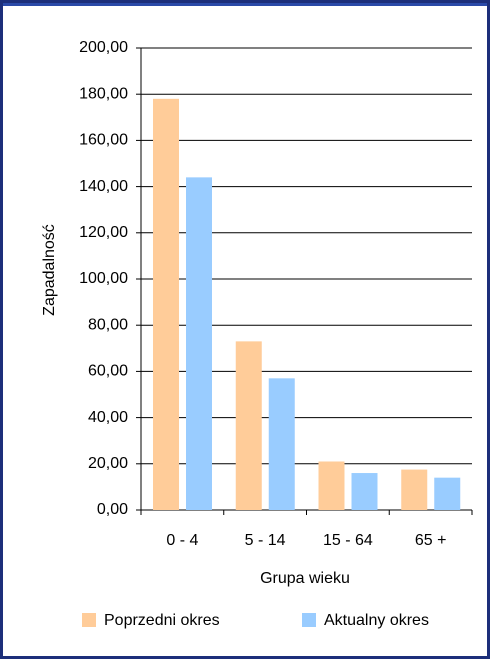 The height and width of the screenshot is (659, 490). What do you see at coordinates (348, 540) in the screenshot?
I see `x-tick-label: 15 - 64` at bounding box center [348, 540].